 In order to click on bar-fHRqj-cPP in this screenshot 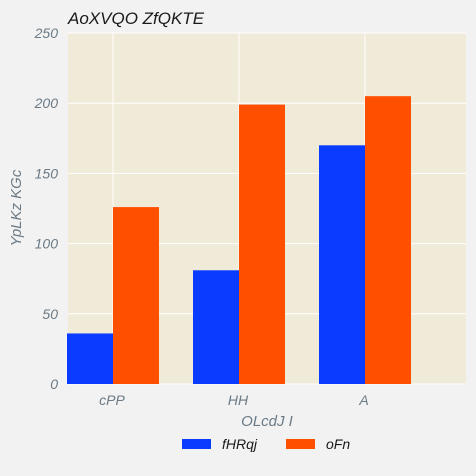, I will do `click(90, 358)`.